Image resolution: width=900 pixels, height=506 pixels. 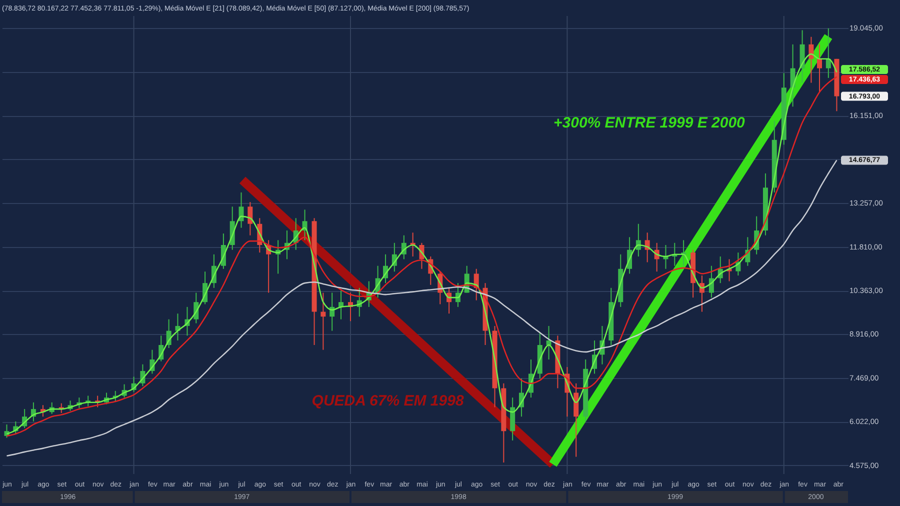 I want to click on annotation: +300% ENTRE 1999 E 2000, so click(x=650, y=123).